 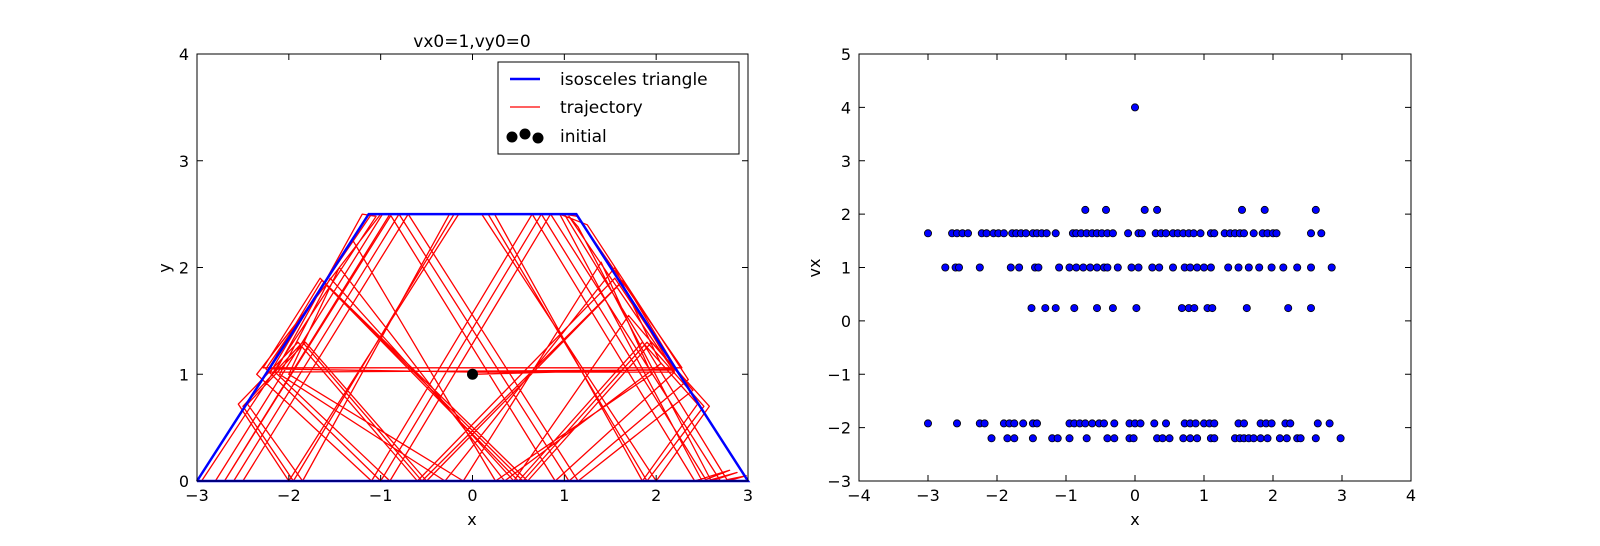 I want to click on legend-label-trajectory: trajectory, so click(x=601, y=108).